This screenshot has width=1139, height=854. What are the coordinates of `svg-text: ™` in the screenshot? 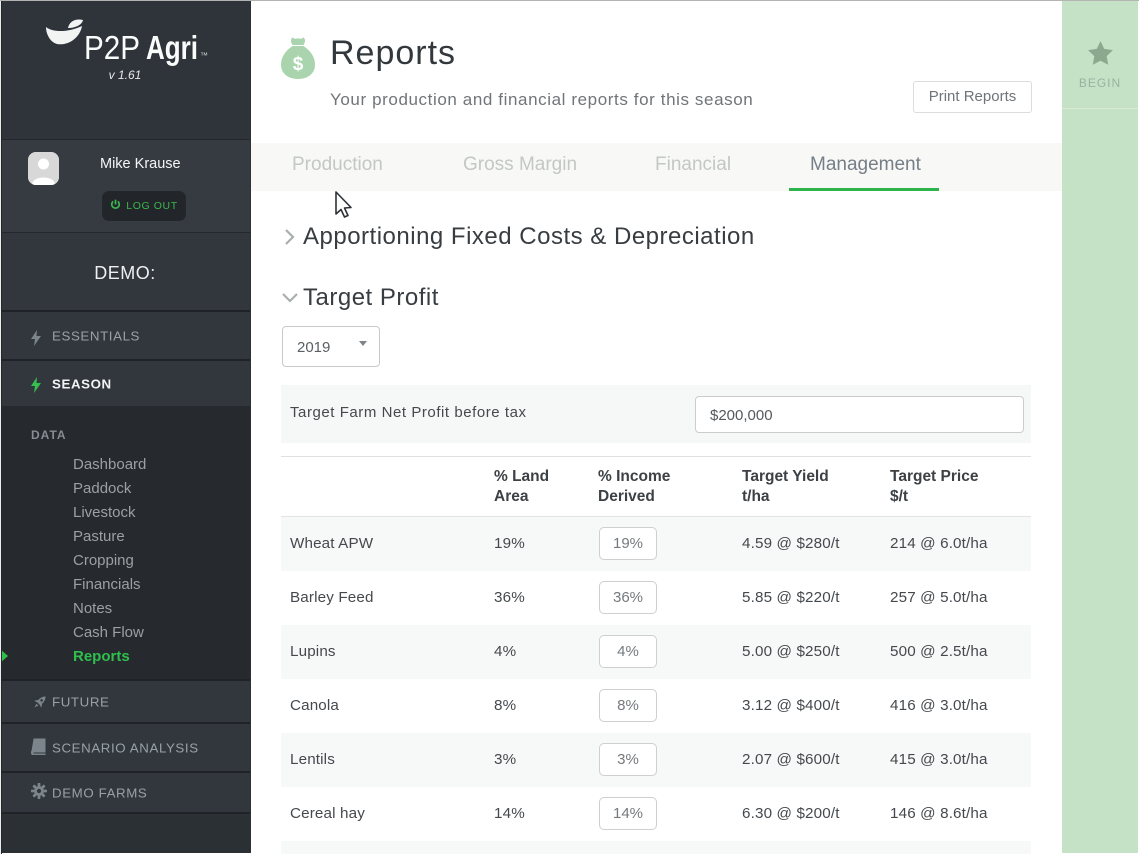 It's located at (204, 55).